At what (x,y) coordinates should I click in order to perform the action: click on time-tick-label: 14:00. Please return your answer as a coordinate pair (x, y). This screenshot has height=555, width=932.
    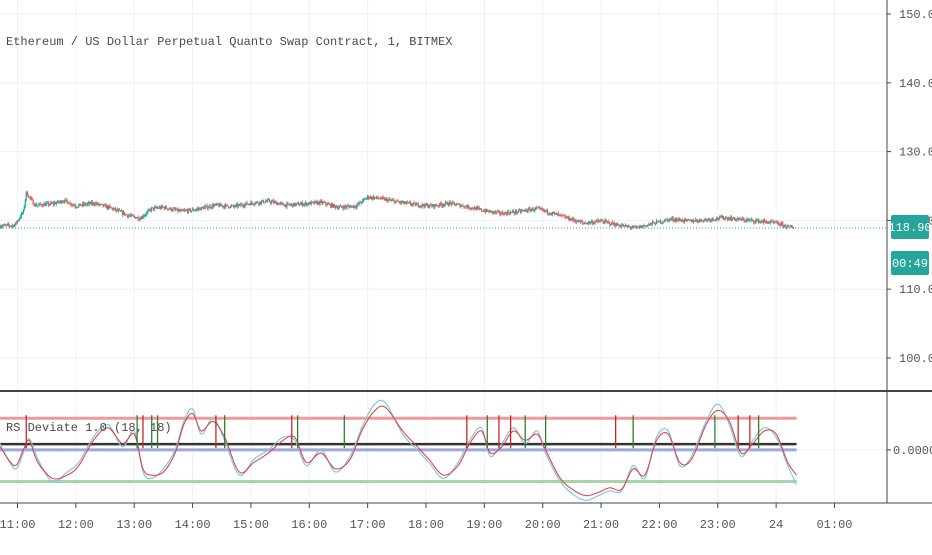
    Looking at the image, I should click on (193, 525).